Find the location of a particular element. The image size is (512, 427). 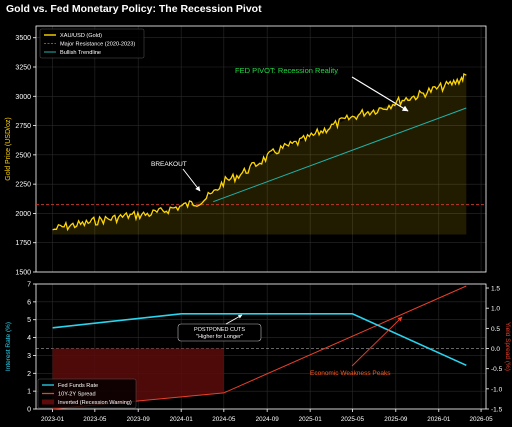

fed-pivot-label: FED PIVOT: Recession Reality is located at coordinates (286, 70).